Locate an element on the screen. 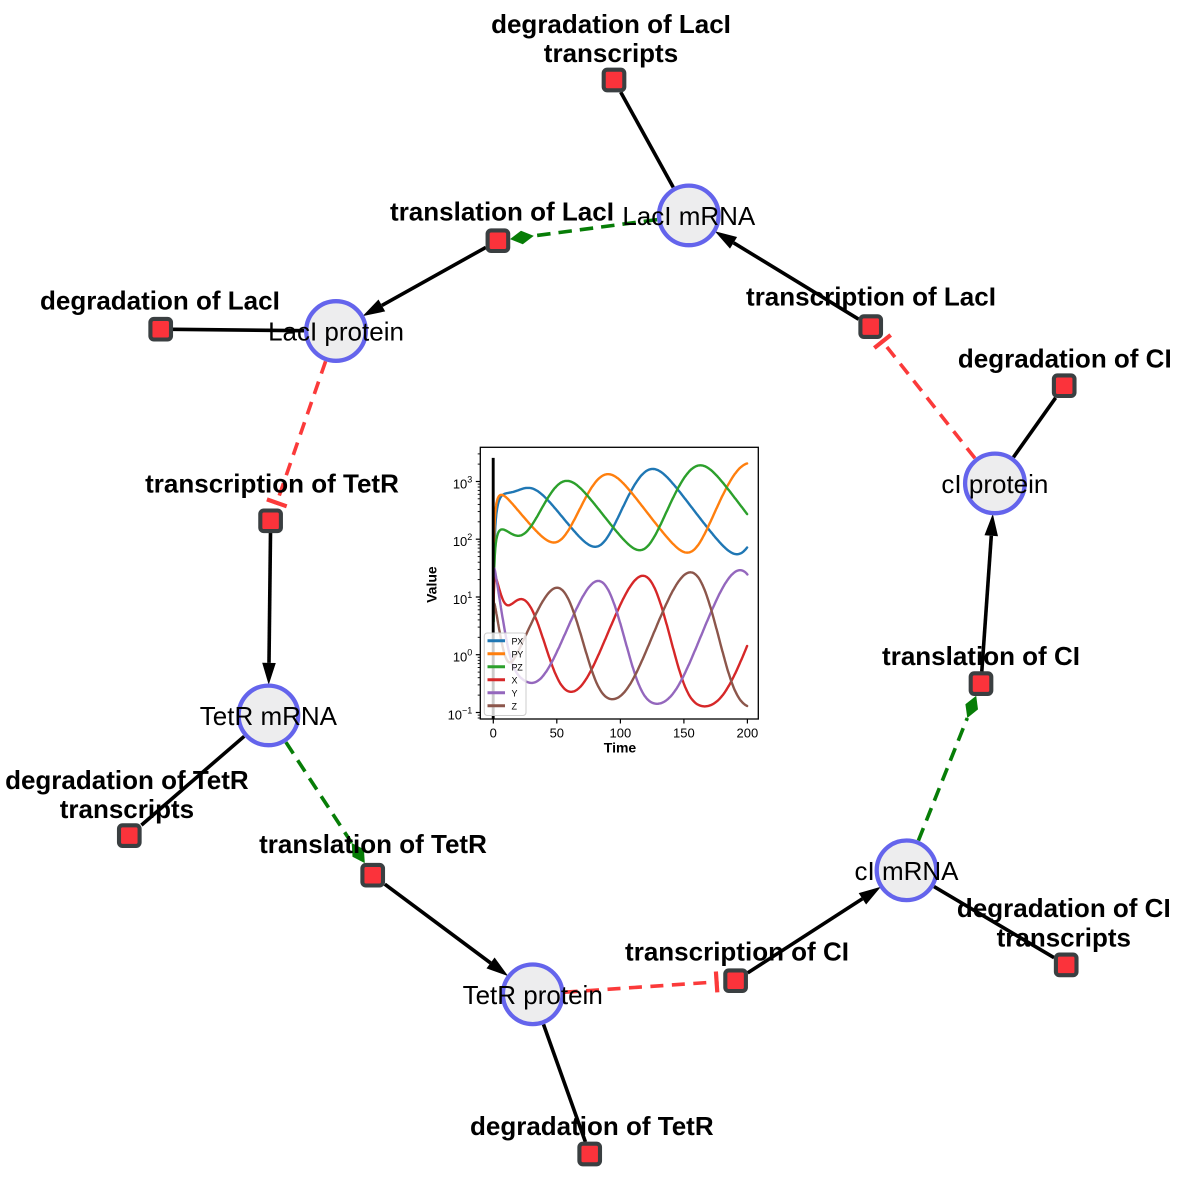  svg-text: PZ is located at coordinates (518, 667).